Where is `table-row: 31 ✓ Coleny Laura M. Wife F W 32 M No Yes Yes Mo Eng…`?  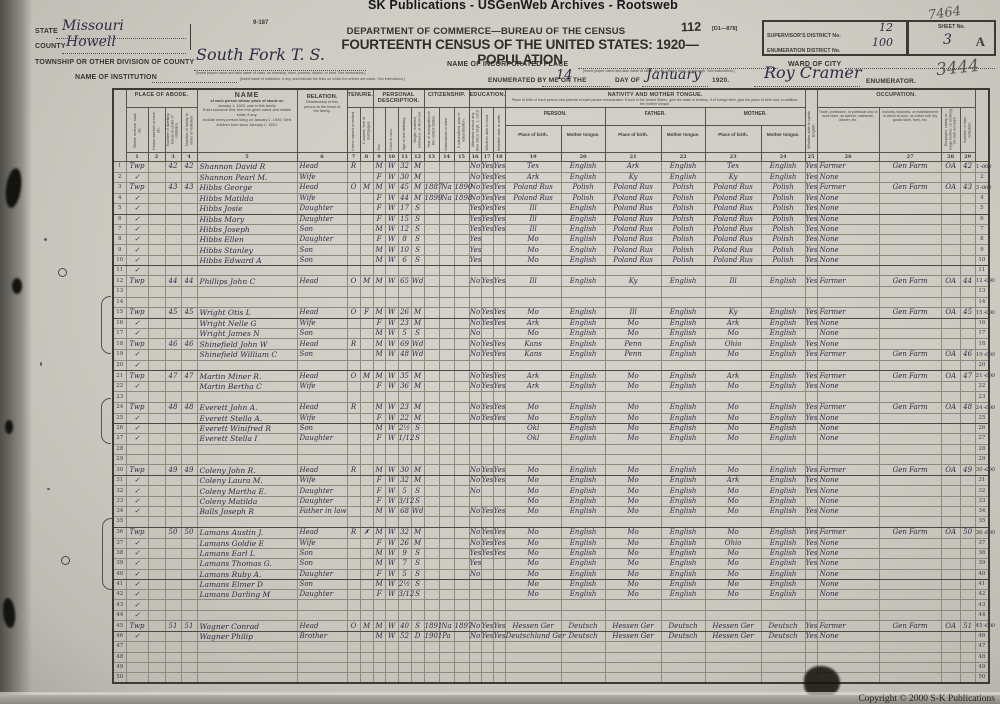
table-row: 31 ✓ Coleny Laura M. Wife F W 32 M No Yes Yes Mo Eng… is located at coordinates (551, 481).